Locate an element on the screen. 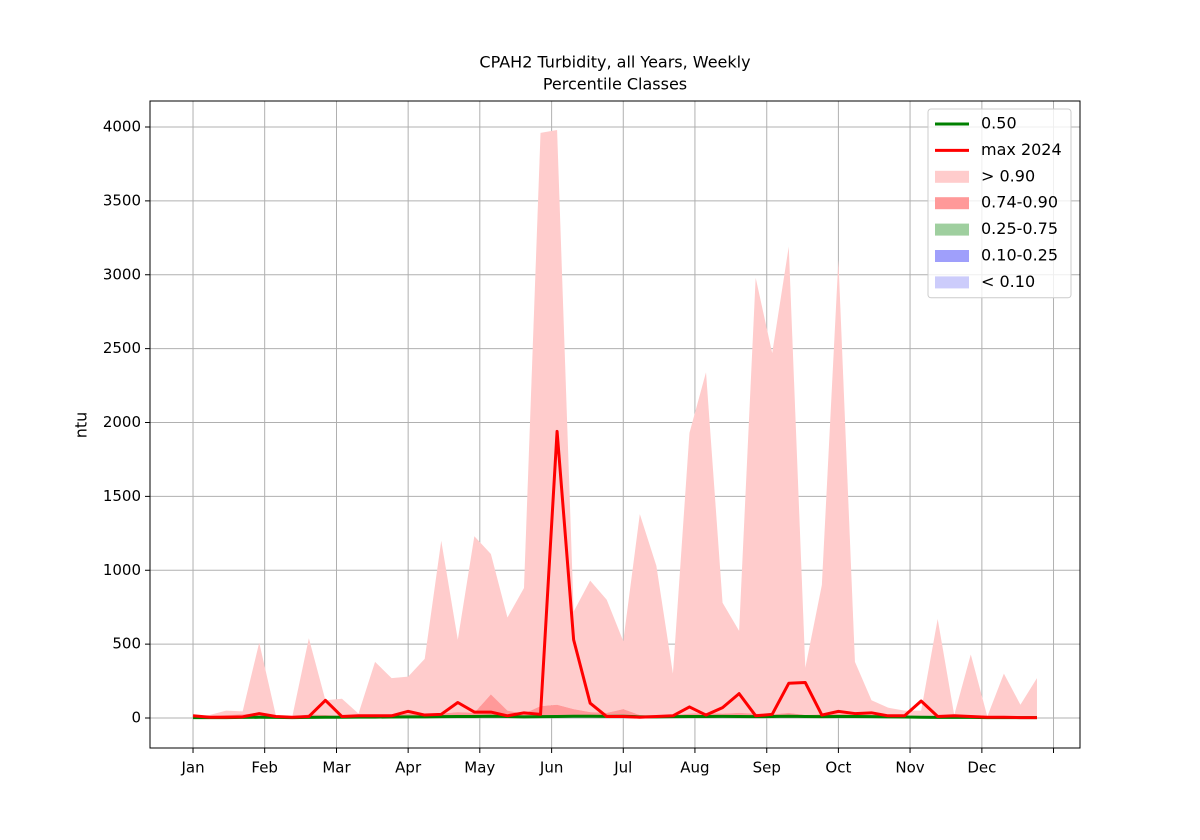 The image size is (1200, 840). y-tick-label: 2000 is located at coordinates (122, 422).